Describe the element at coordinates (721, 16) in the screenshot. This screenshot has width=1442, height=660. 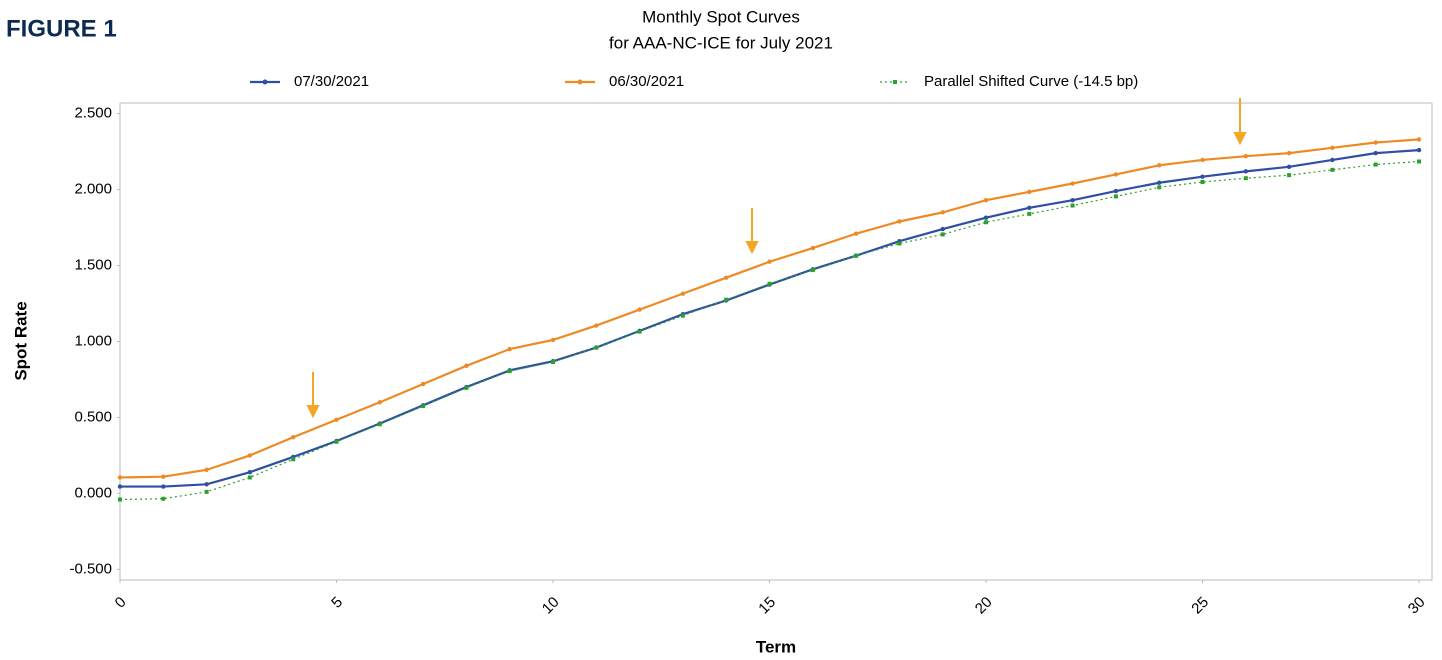
I see `chart-title: Monthly Spot Curves` at that location.